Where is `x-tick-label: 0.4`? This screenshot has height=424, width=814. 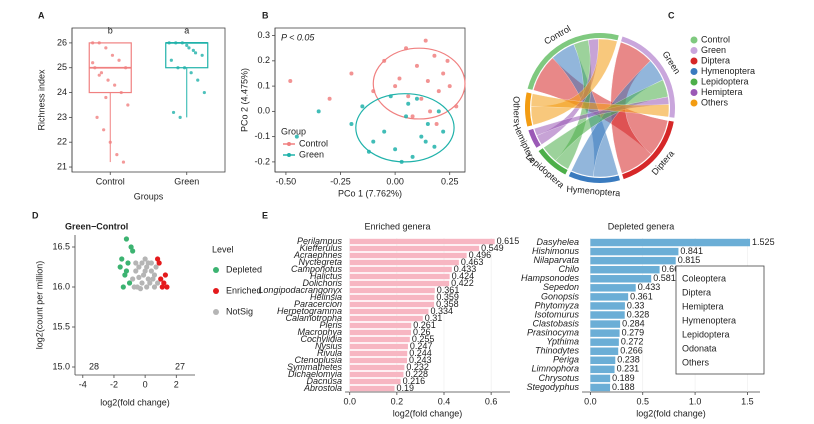 x-tick-label: 0.4 is located at coordinates (444, 401).